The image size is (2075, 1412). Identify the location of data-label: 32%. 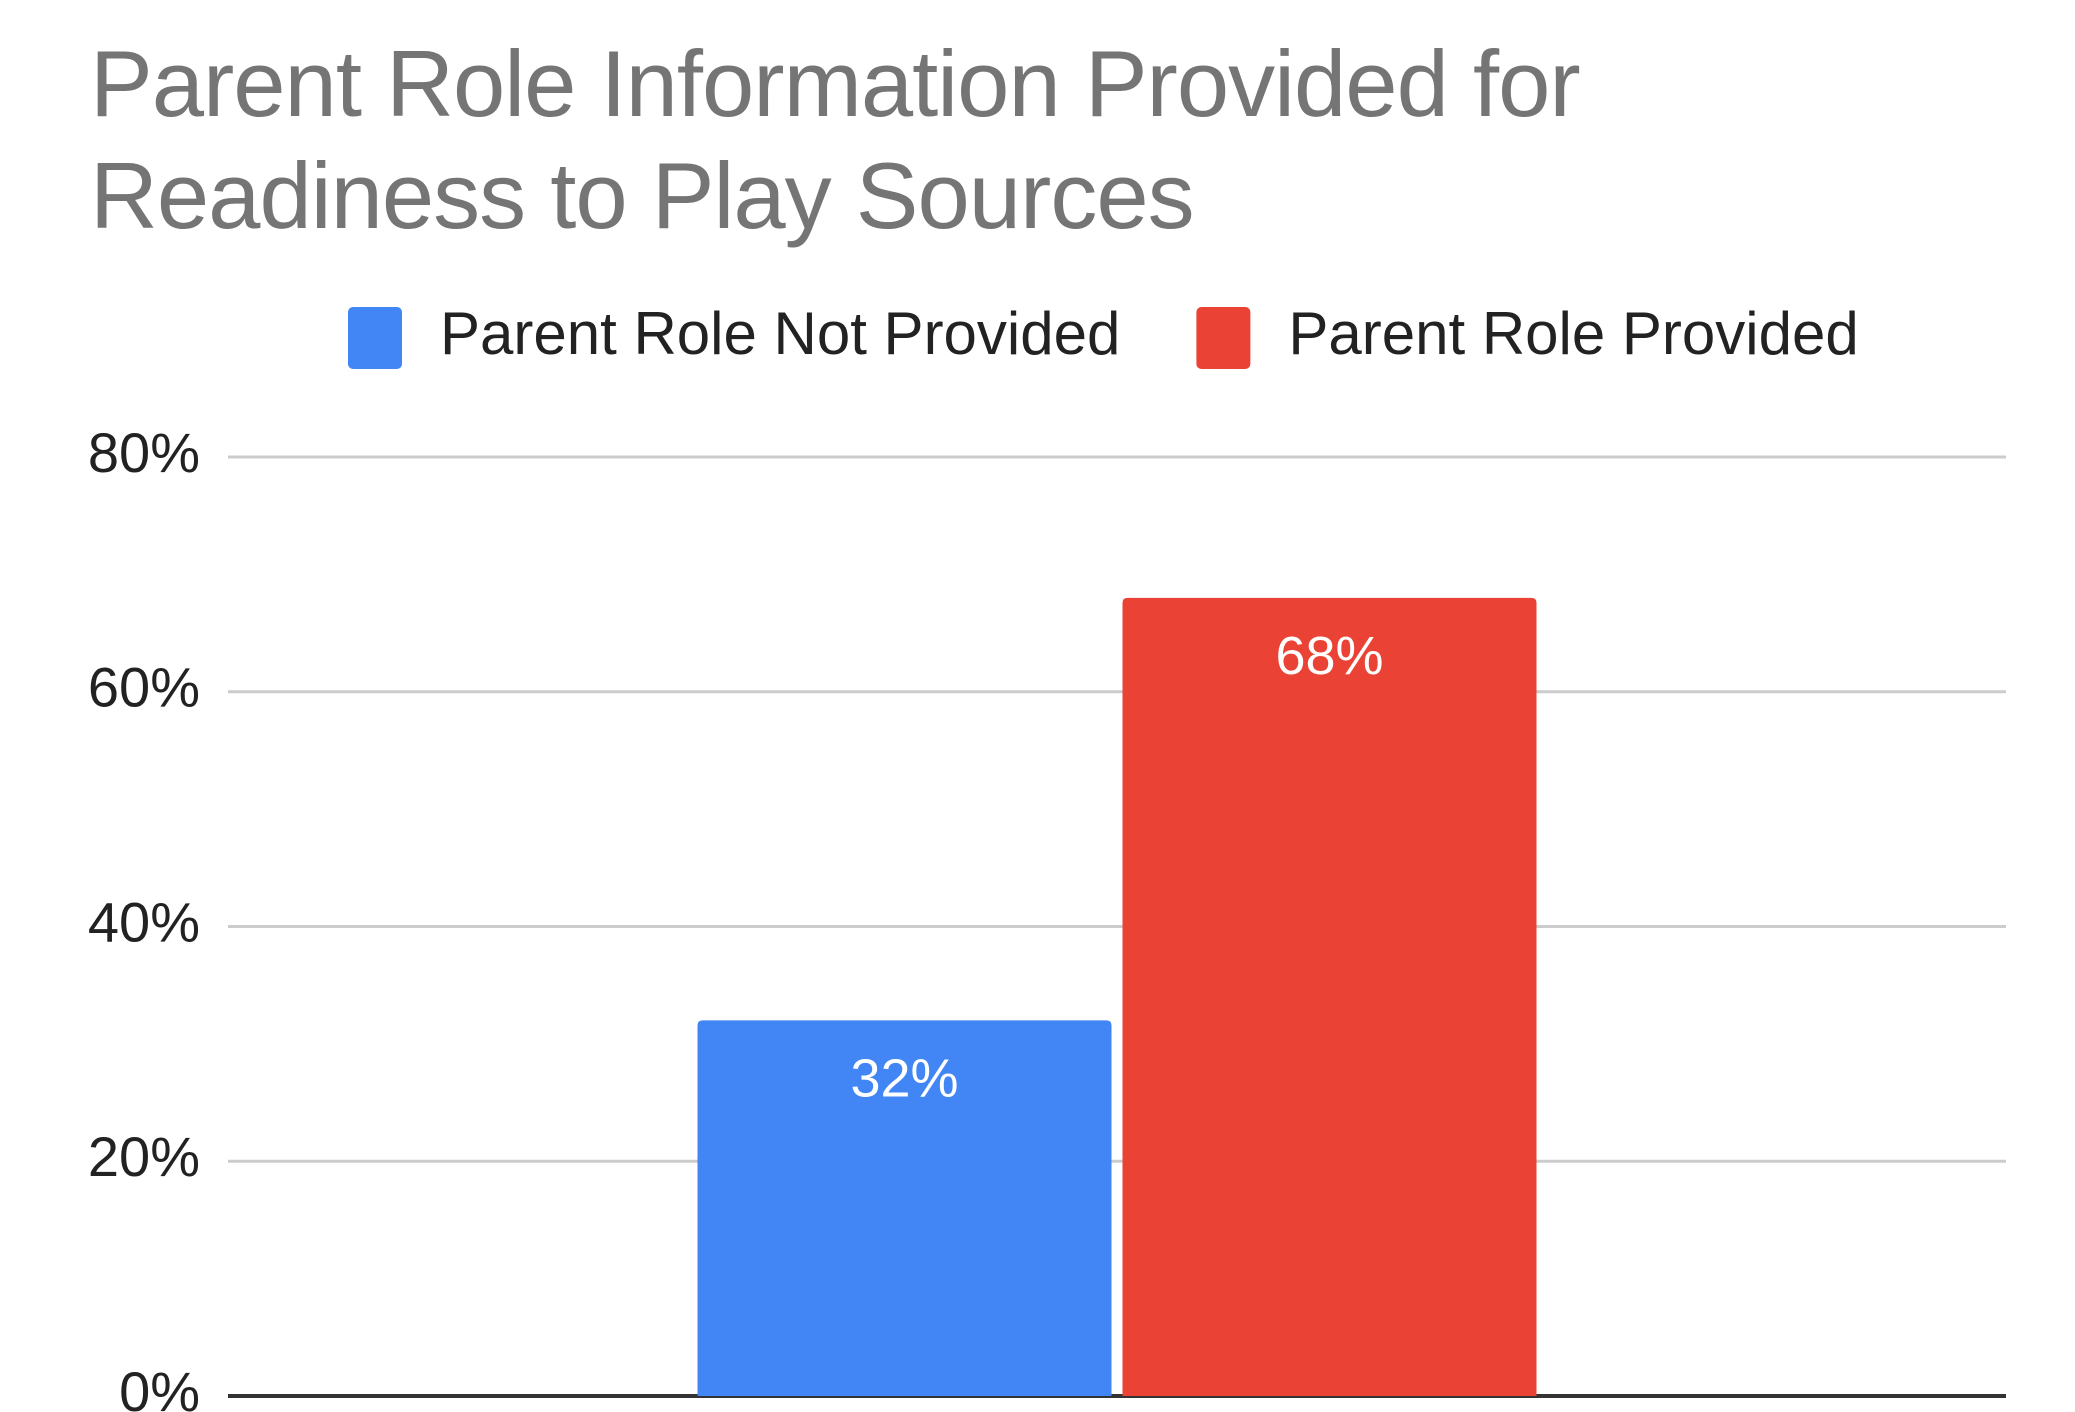
(904, 1079).